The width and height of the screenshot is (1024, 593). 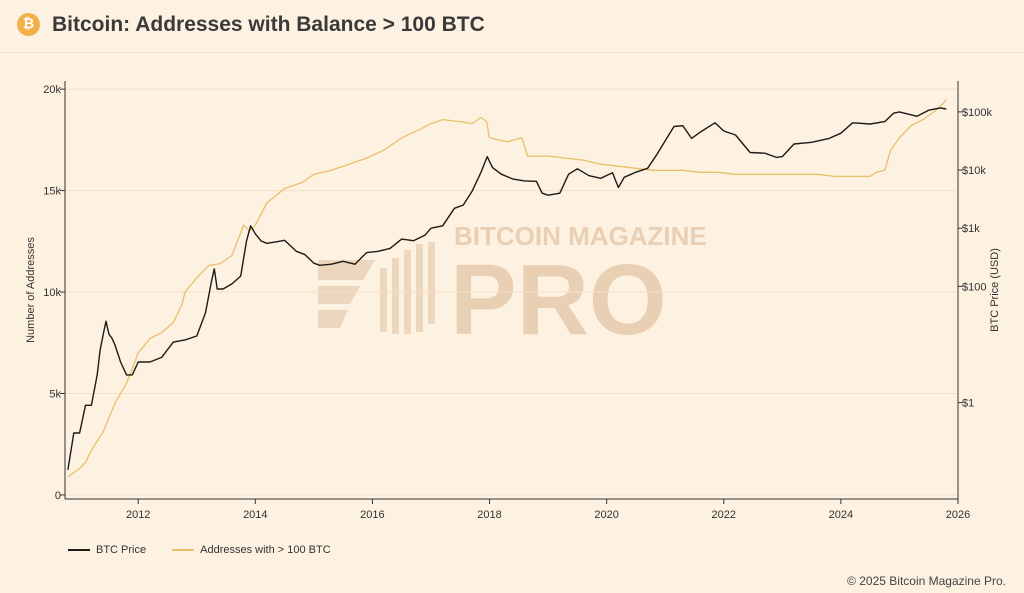 I want to click on chart-legend: BTC Price Addresses with > 100 BTC, so click(x=199, y=550).